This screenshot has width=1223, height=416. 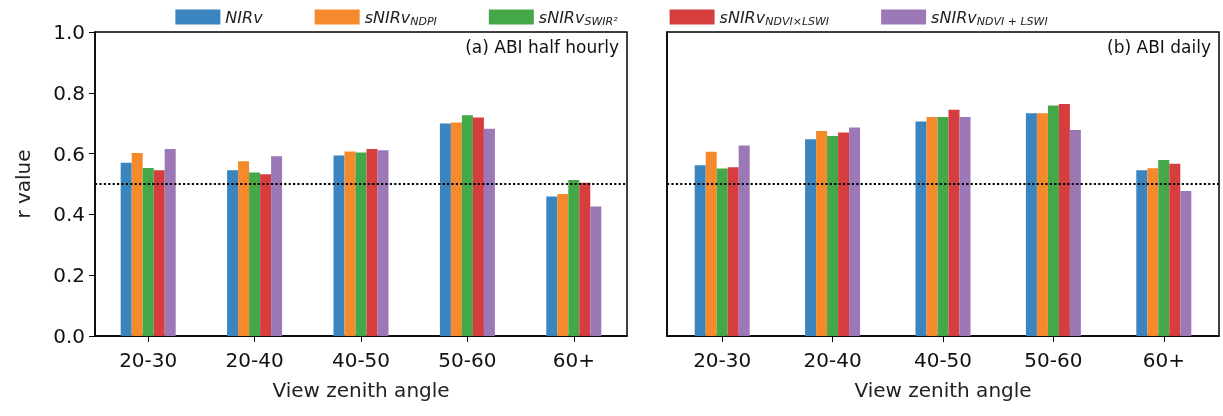 What do you see at coordinates (23, 184) in the screenshot?
I see `y-axis-title: r value` at bounding box center [23, 184].